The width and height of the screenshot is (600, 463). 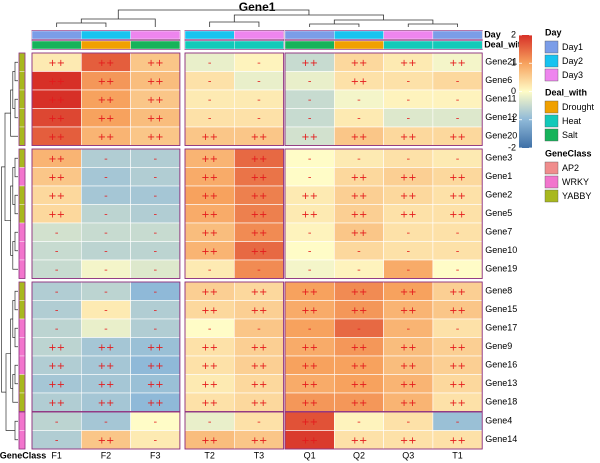 I want to click on legend-label: Drought, so click(x=578, y=107).